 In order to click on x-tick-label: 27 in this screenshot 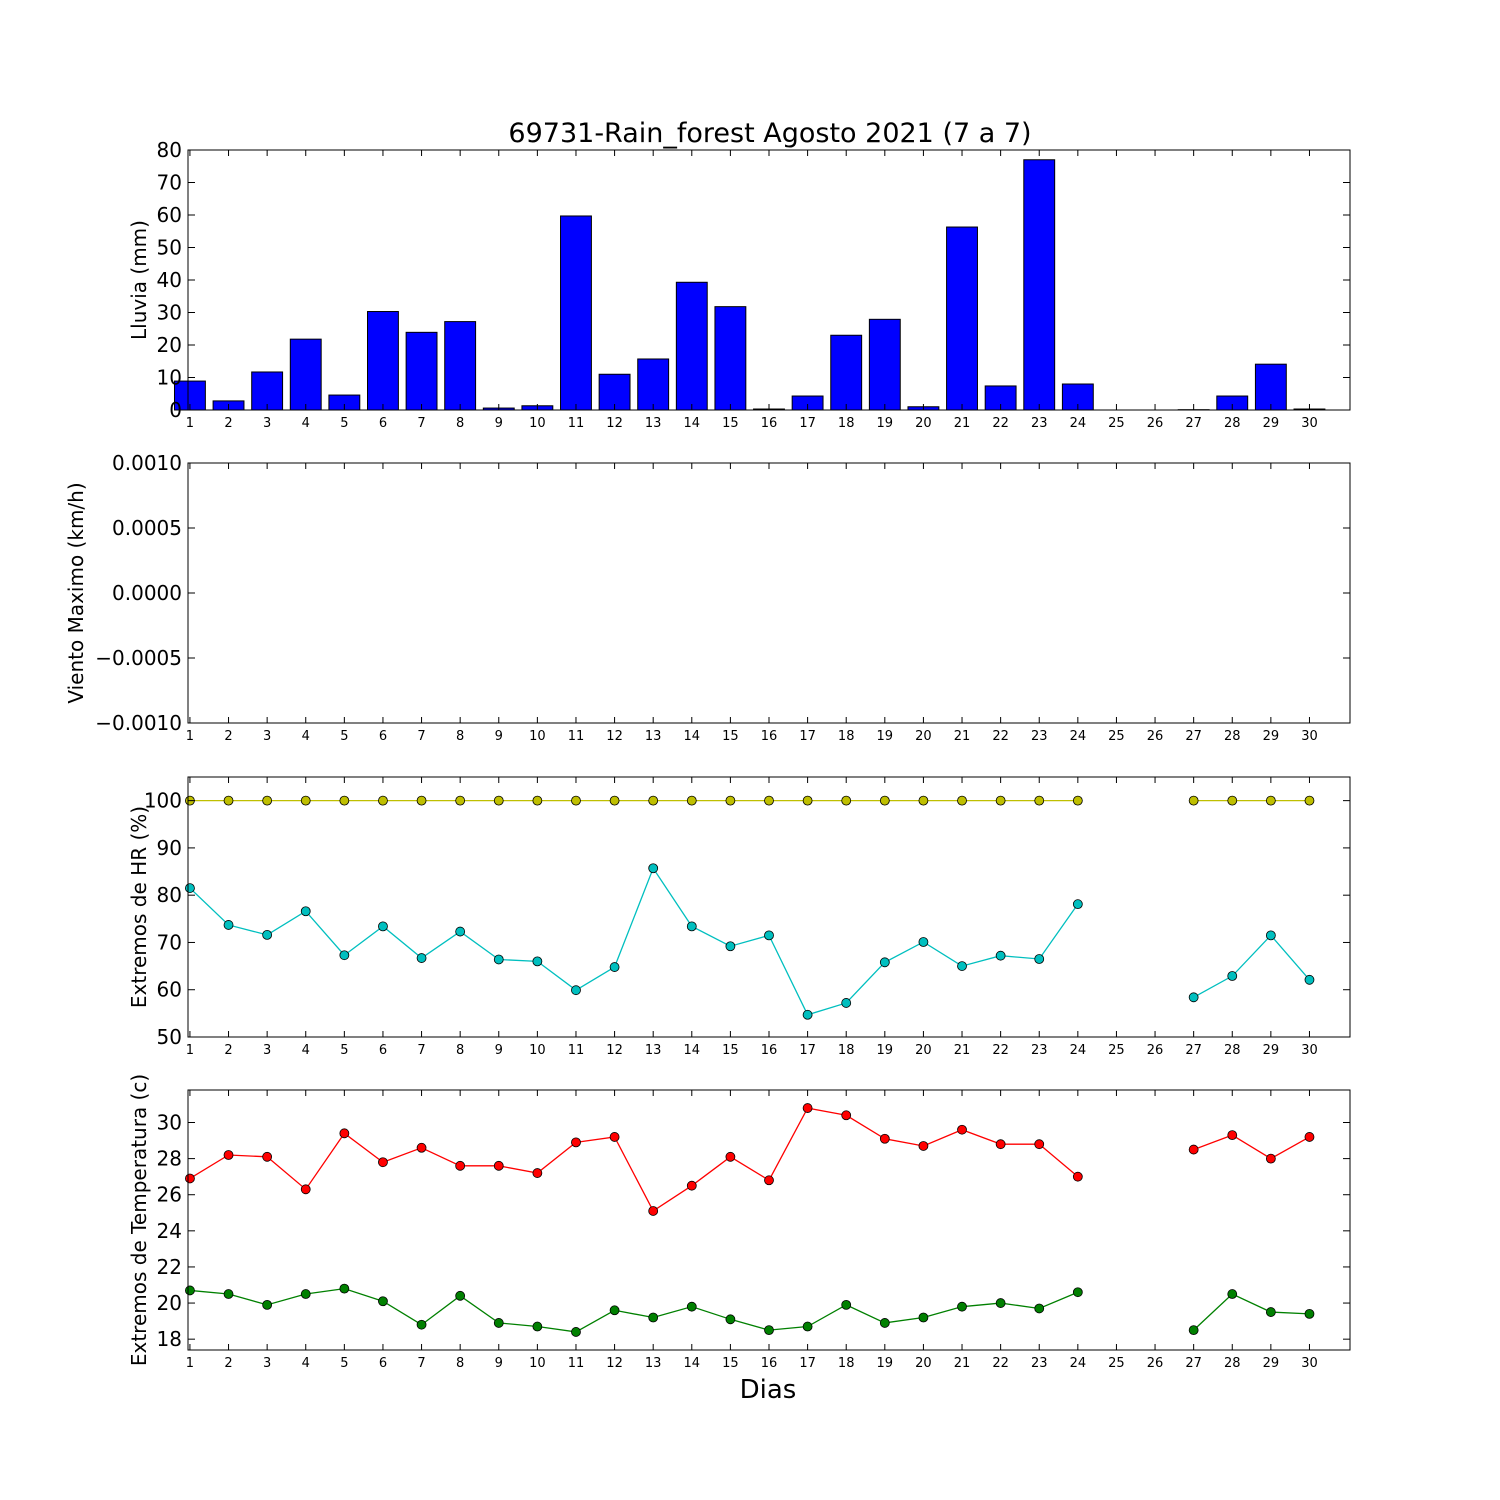, I will do `click(1193, 1050)`.